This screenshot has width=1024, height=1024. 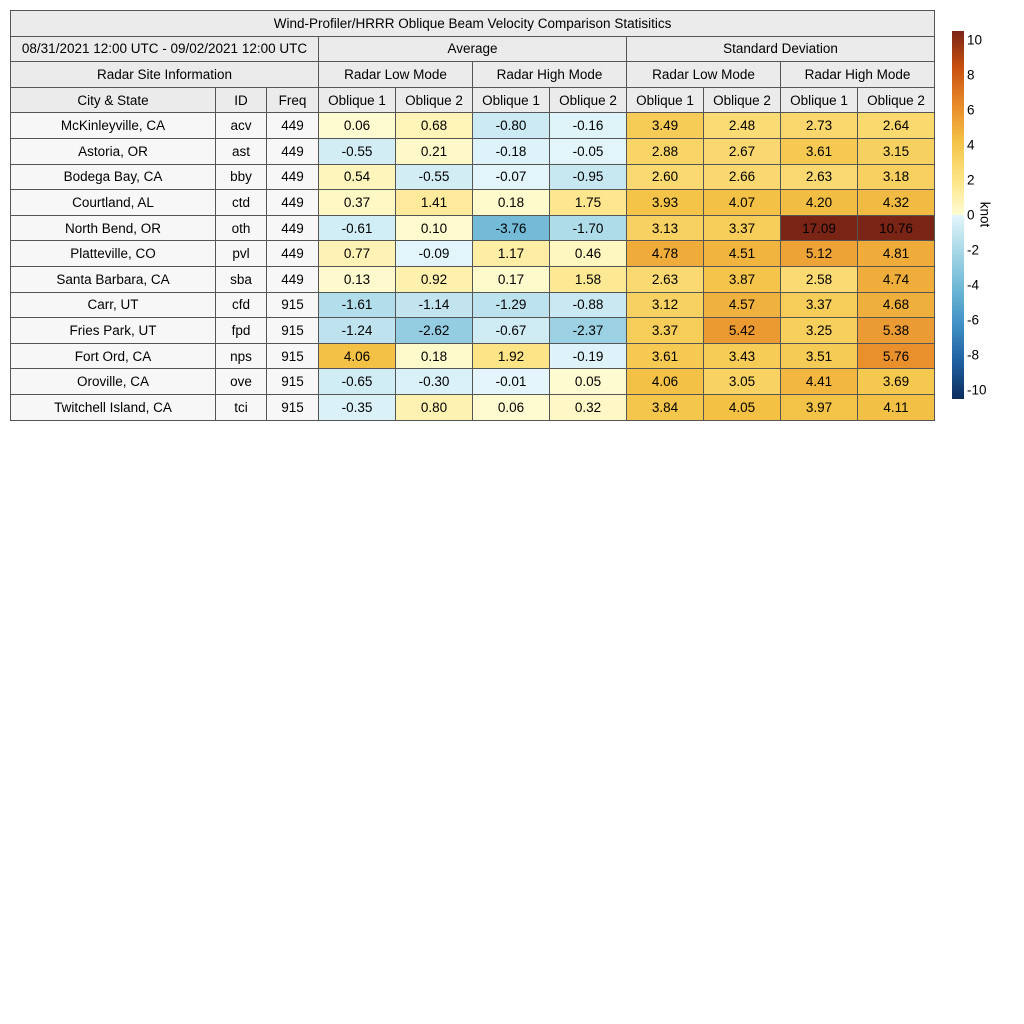 I want to click on value-cell: -2.37, so click(x=588, y=330).